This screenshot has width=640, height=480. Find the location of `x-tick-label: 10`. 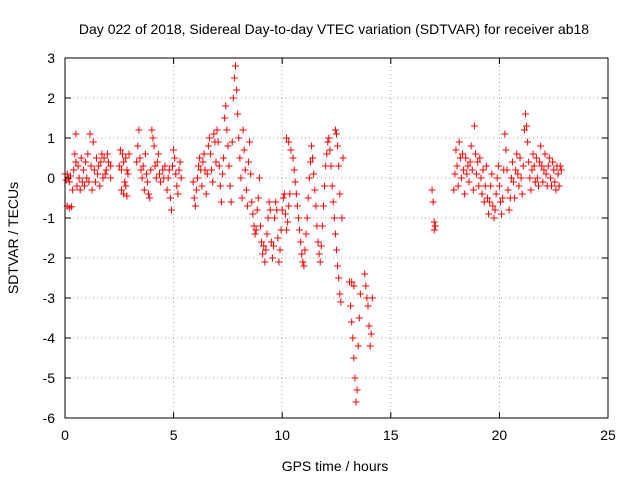

x-tick-label: 10 is located at coordinates (282, 435).